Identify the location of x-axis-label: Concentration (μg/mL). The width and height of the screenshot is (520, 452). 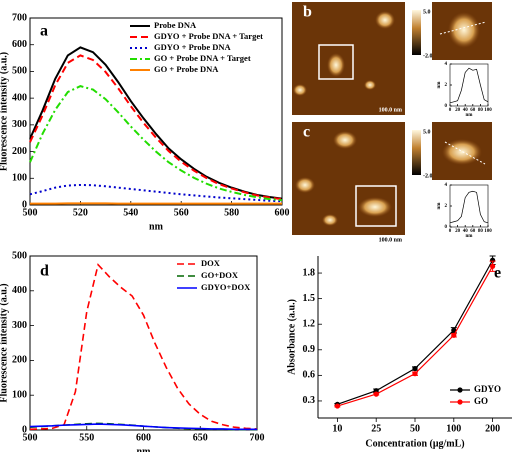
(414, 443).